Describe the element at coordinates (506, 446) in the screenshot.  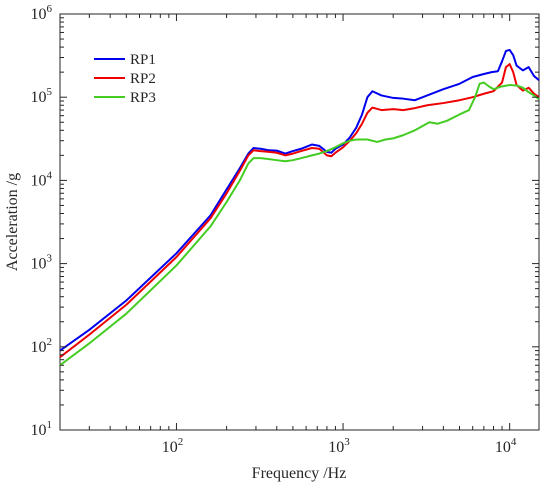
I see `x-tick-label: 10⁴` at that location.